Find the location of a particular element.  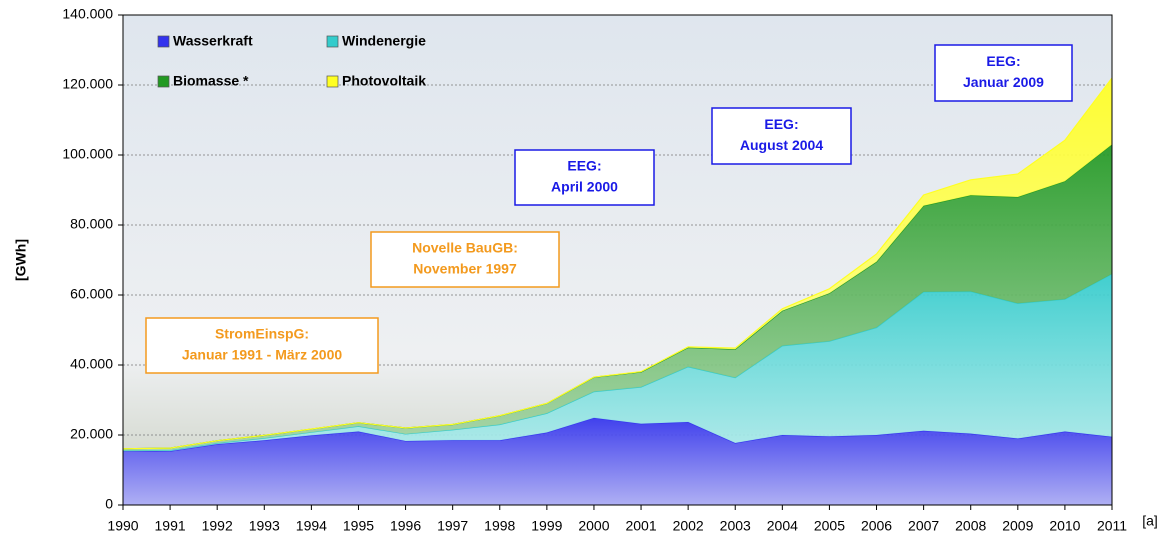

annotation-text: Novelle BauGB: is located at coordinates (465, 248).